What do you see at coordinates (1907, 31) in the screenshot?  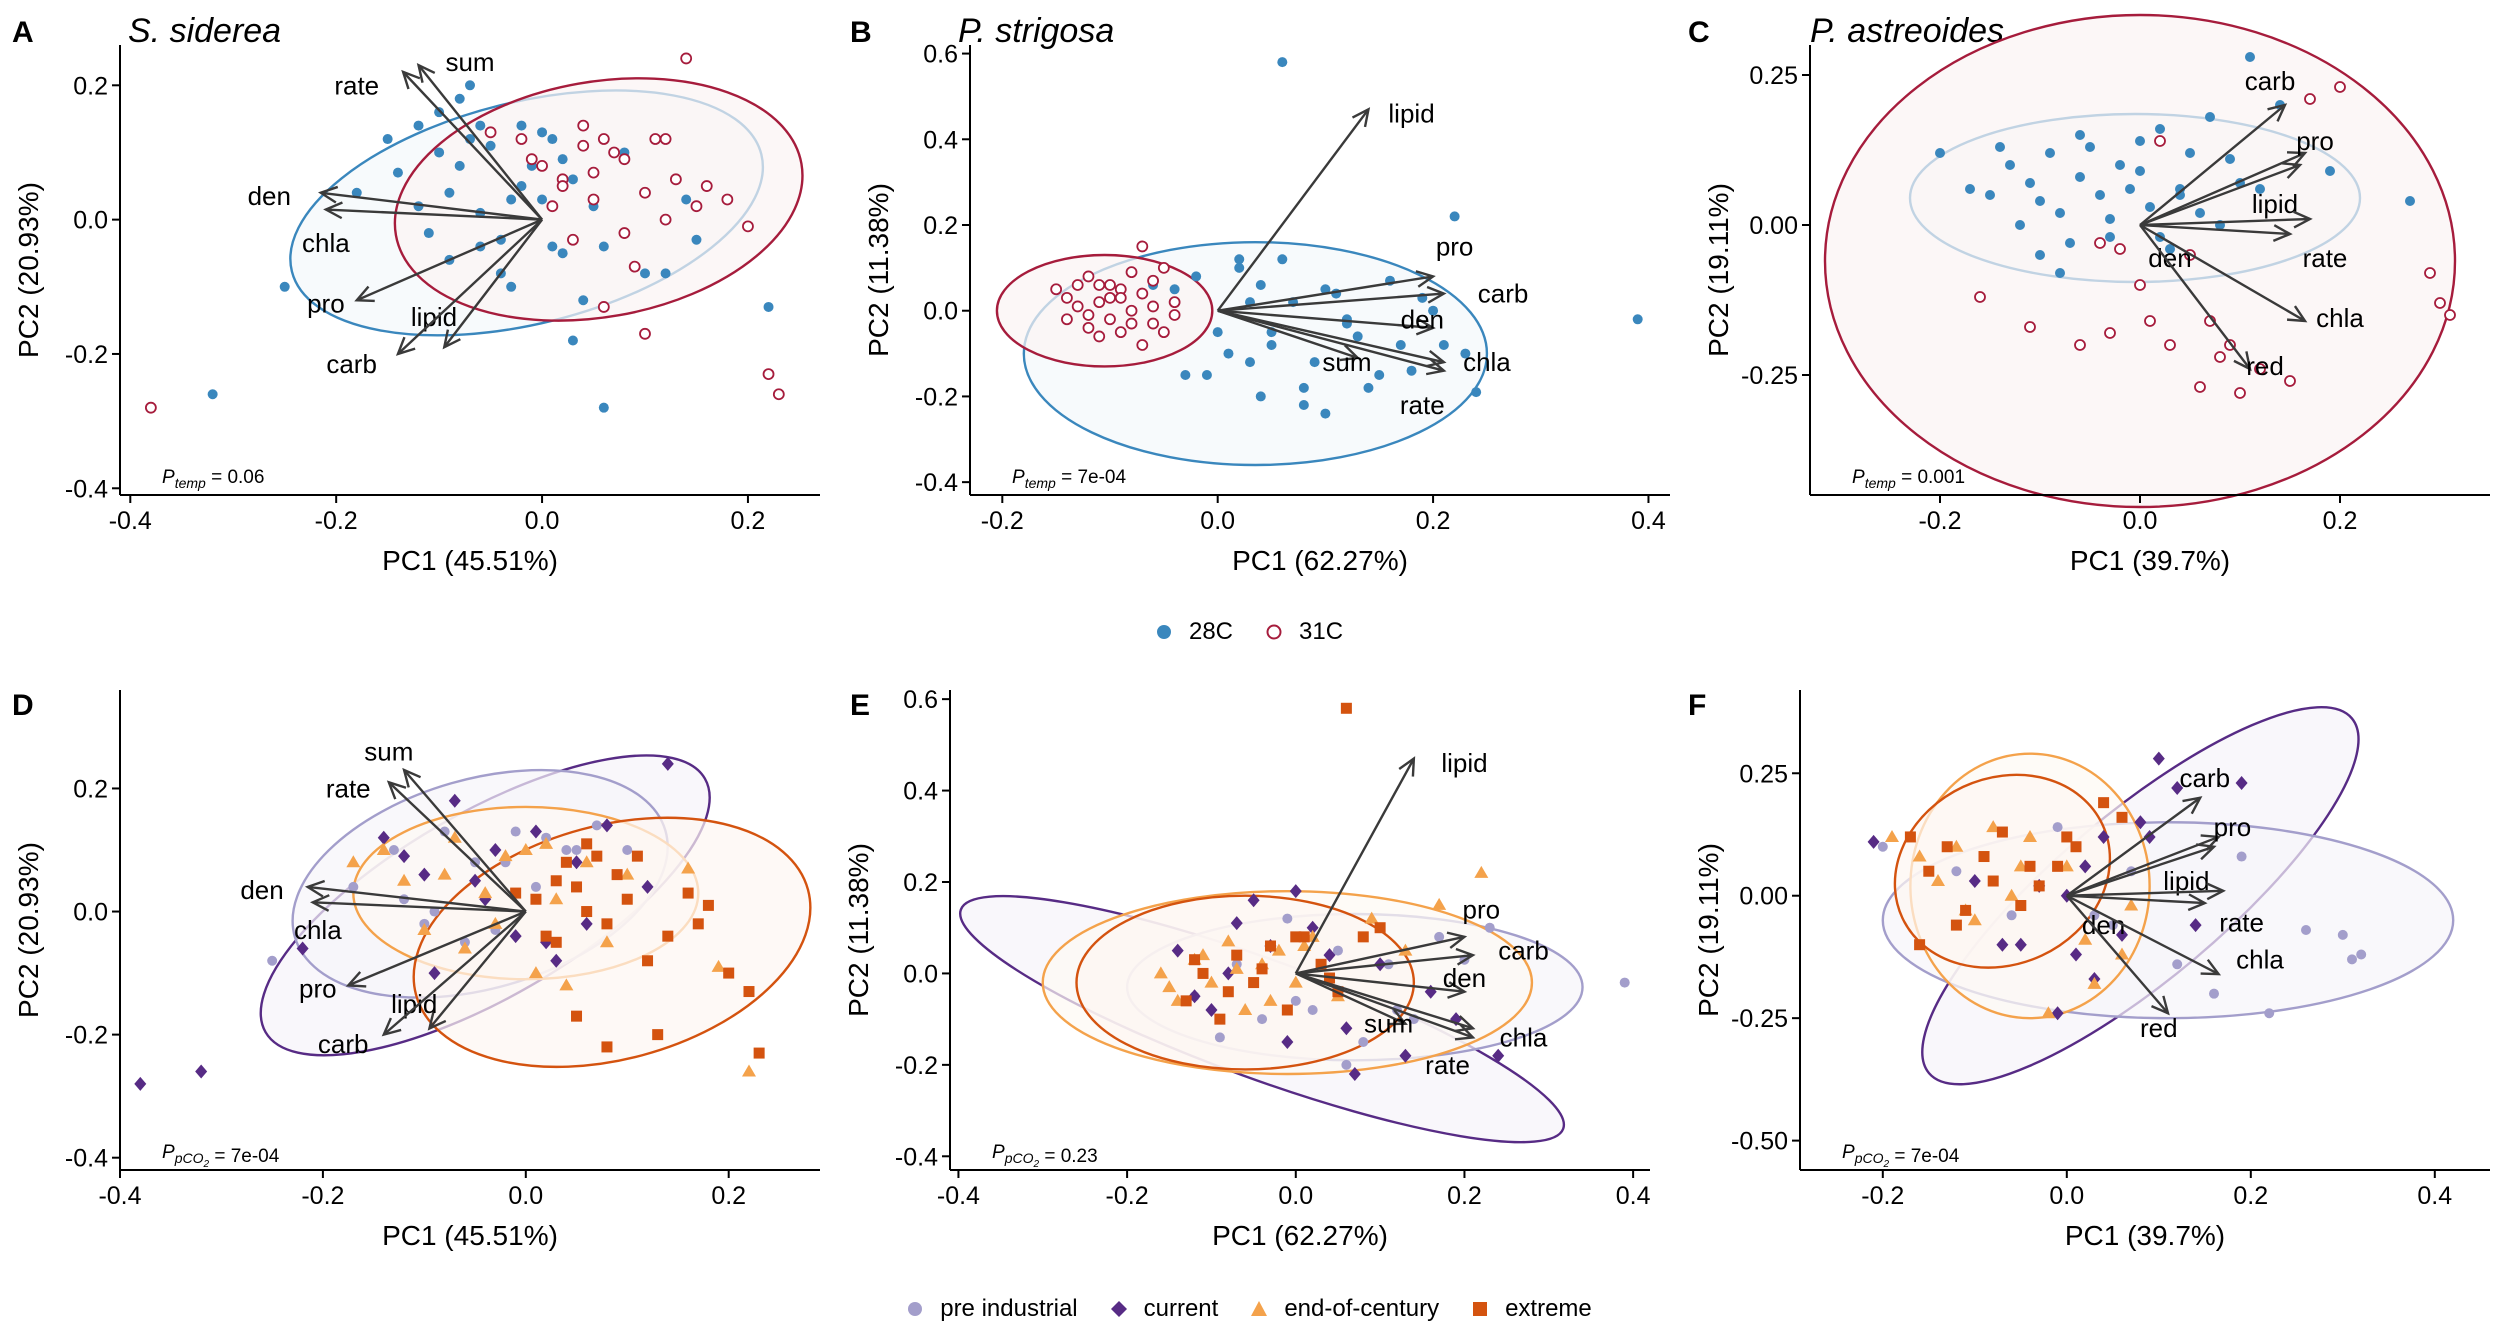 I see `panel-title: P. astreoides` at bounding box center [1907, 31].